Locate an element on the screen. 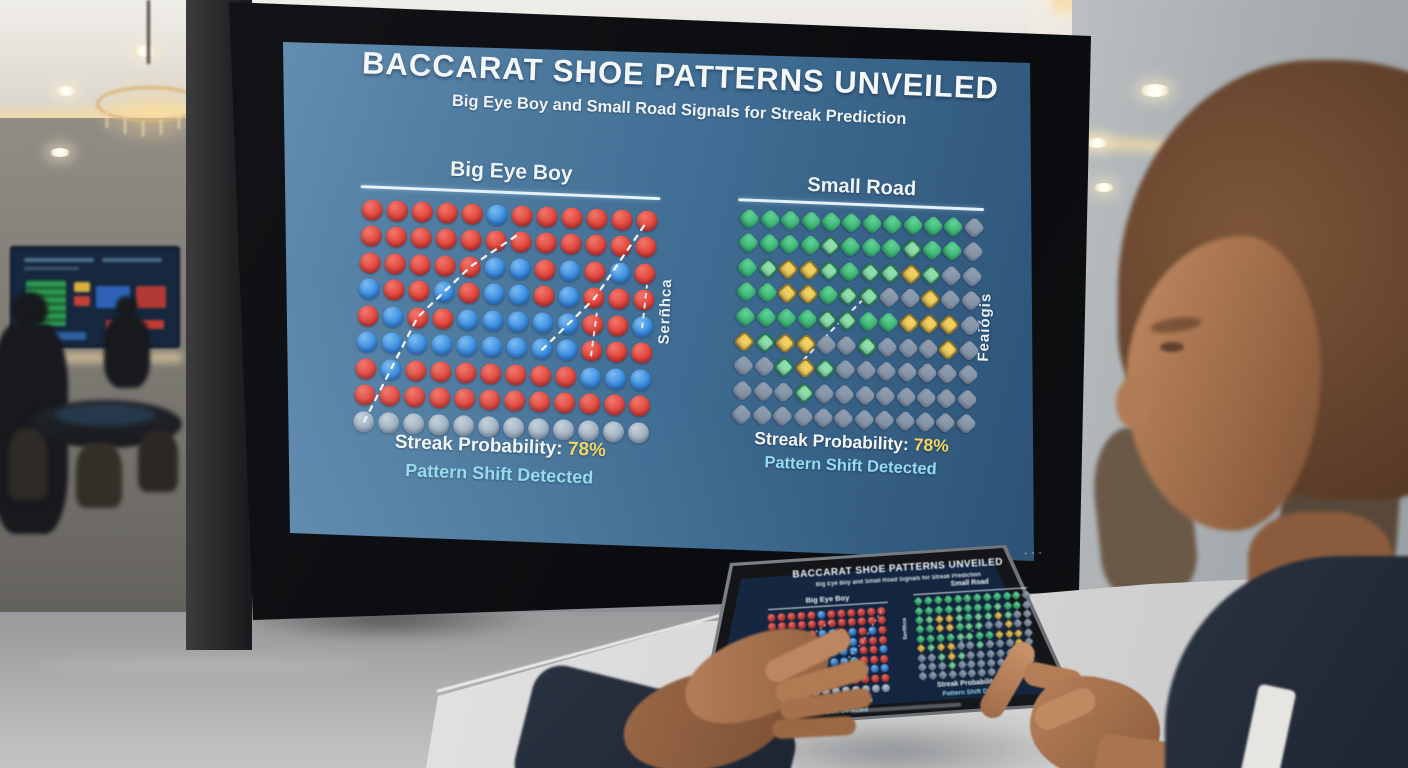 This screenshot has width=1408, height=768. foreground-person-eye is located at coordinates (1172, 347).